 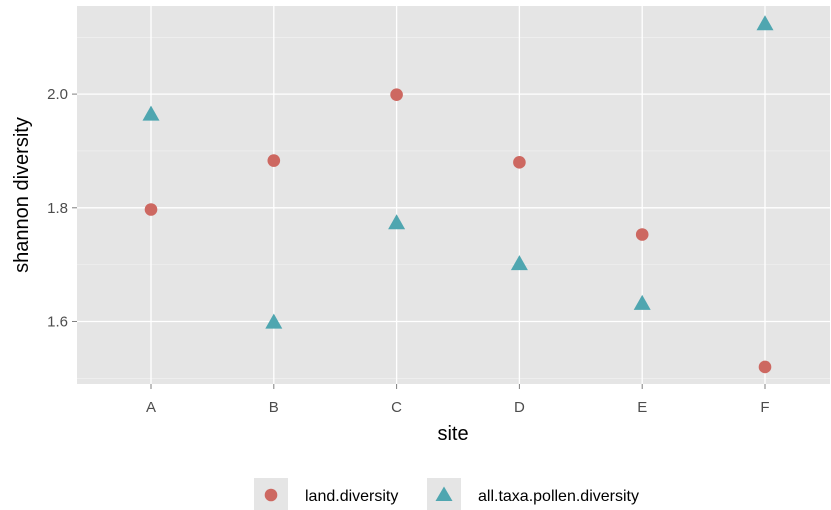 What do you see at coordinates (458, 400) in the screenshot?
I see `x-axis: A B C D E F` at bounding box center [458, 400].